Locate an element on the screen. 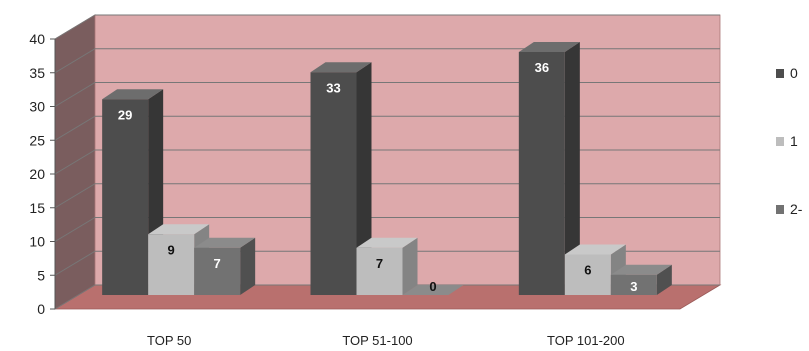  x-axis: TOP 50 TOP 51-100 TOP 101-200 is located at coordinates (386, 340).